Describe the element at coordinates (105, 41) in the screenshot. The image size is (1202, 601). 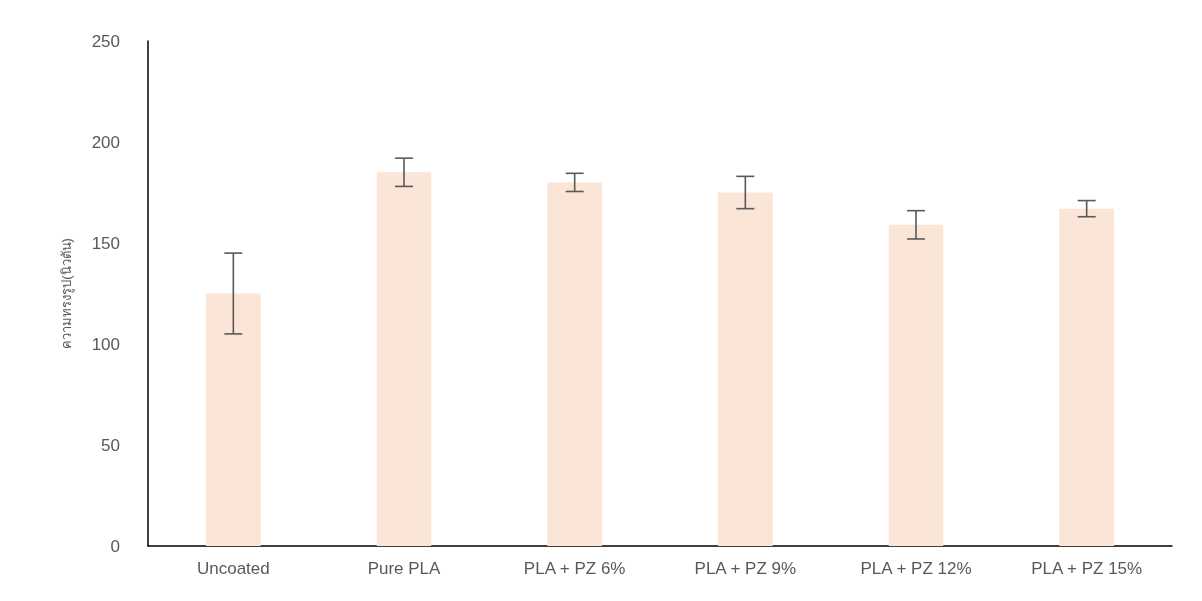
I see `y-tick-label: 250` at that location.